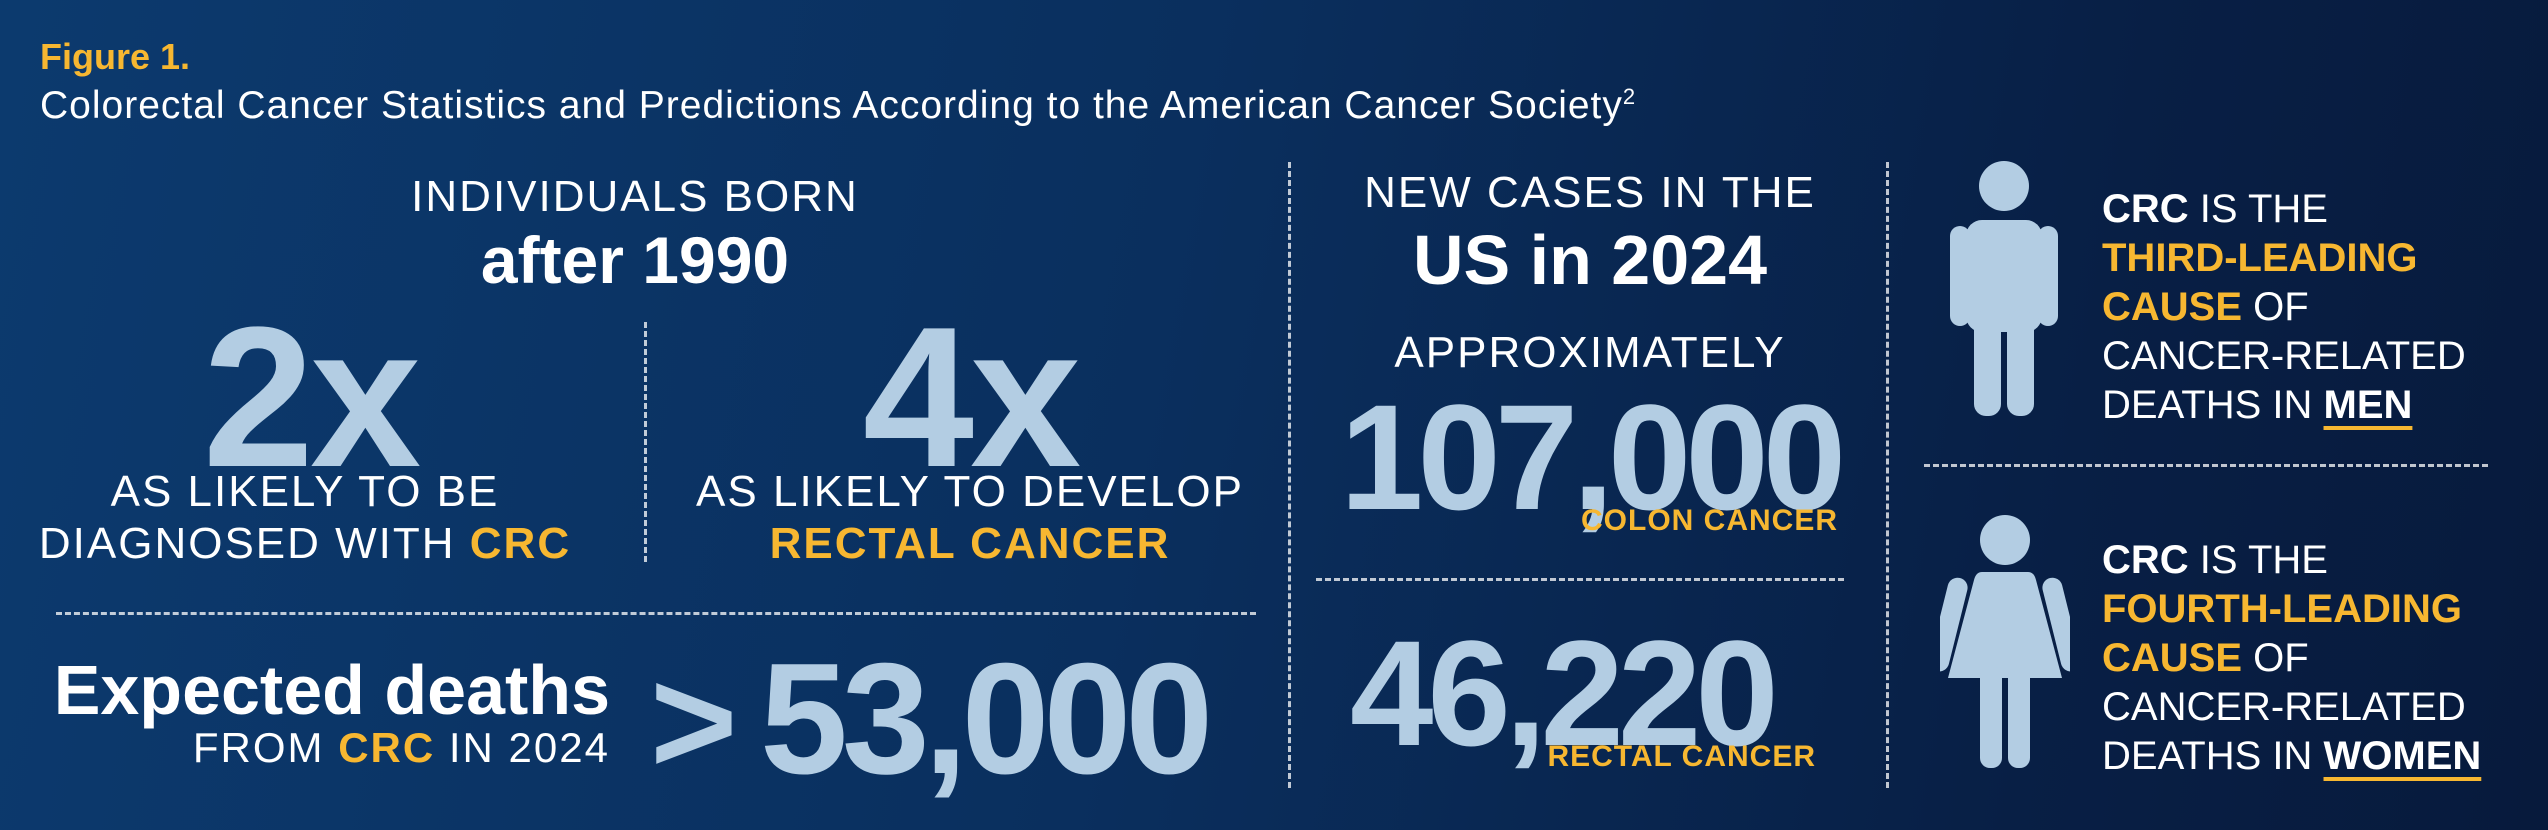 The height and width of the screenshot is (830, 2548). Describe the element at coordinates (970, 492) in the screenshot. I see `rectal-text-line1: AS LIKELY TO DEVELOP` at that location.